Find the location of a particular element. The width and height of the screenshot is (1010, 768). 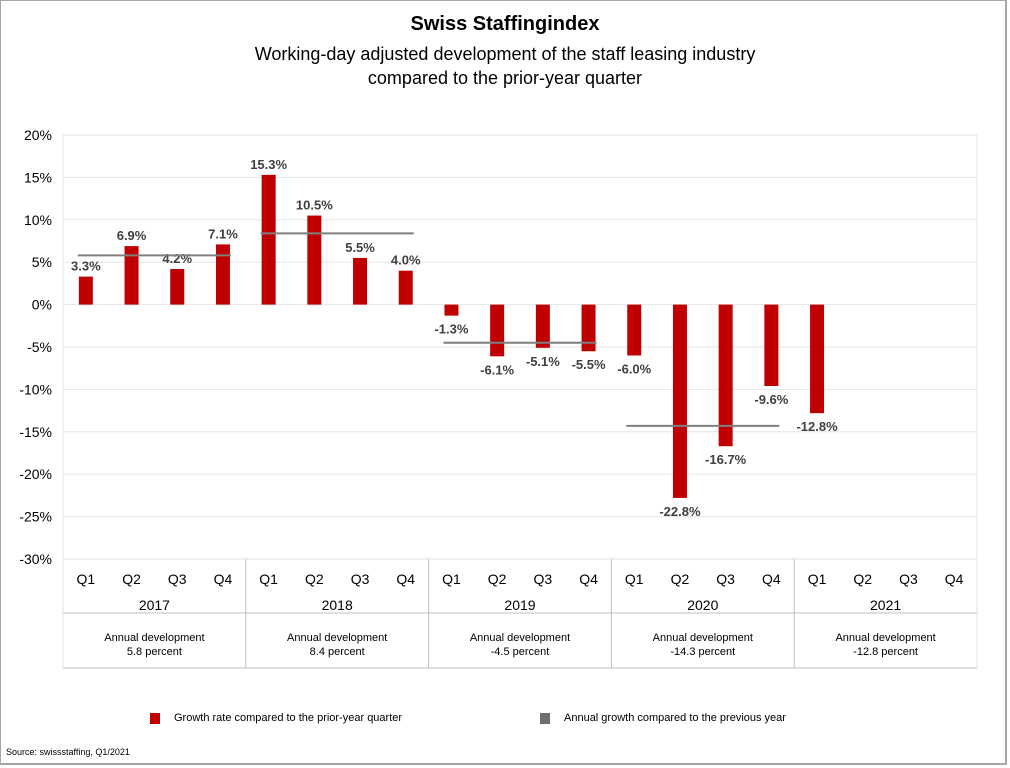

data-label: -1.3% is located at coordinates (451, 329).